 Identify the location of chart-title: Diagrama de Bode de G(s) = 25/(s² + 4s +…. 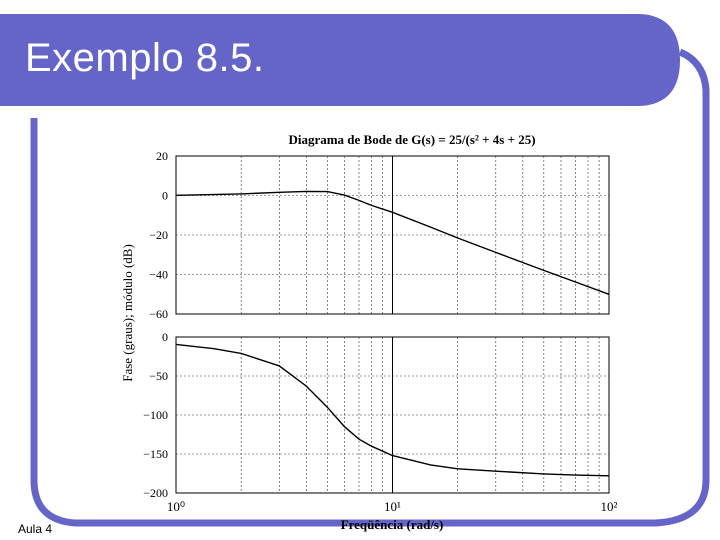
(411, 139).